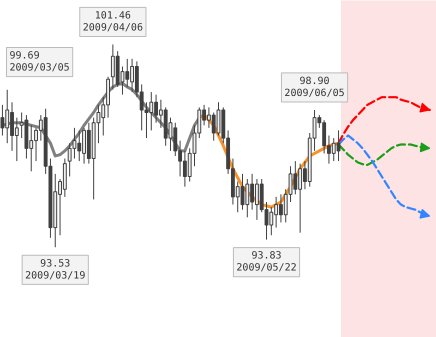  Describe the element at coordinates (55, 270) in the screenshot. I see `annotation: 93.53 2009/03/19` at that location.